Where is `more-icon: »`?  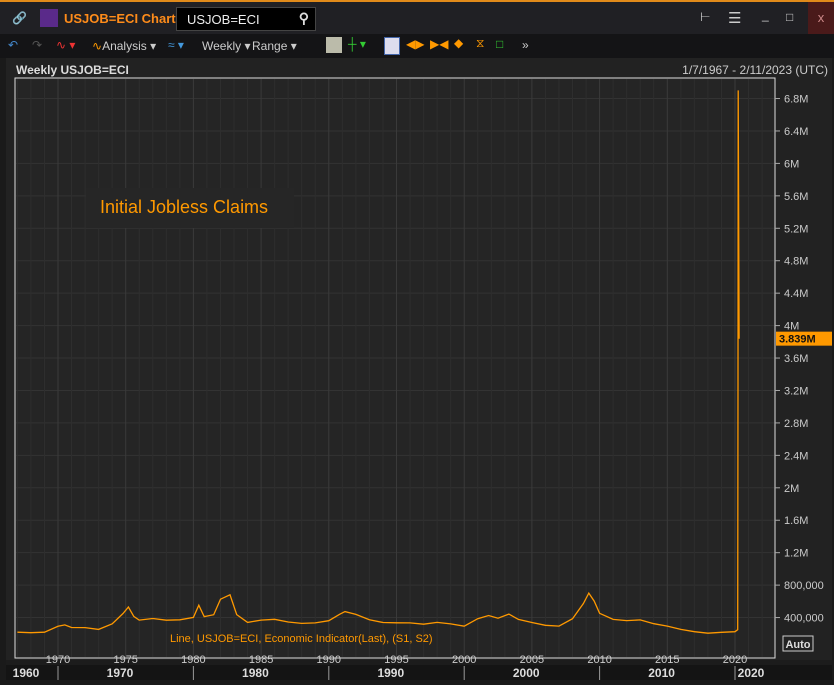
more-icon: » is located at coordinates (525, 45).